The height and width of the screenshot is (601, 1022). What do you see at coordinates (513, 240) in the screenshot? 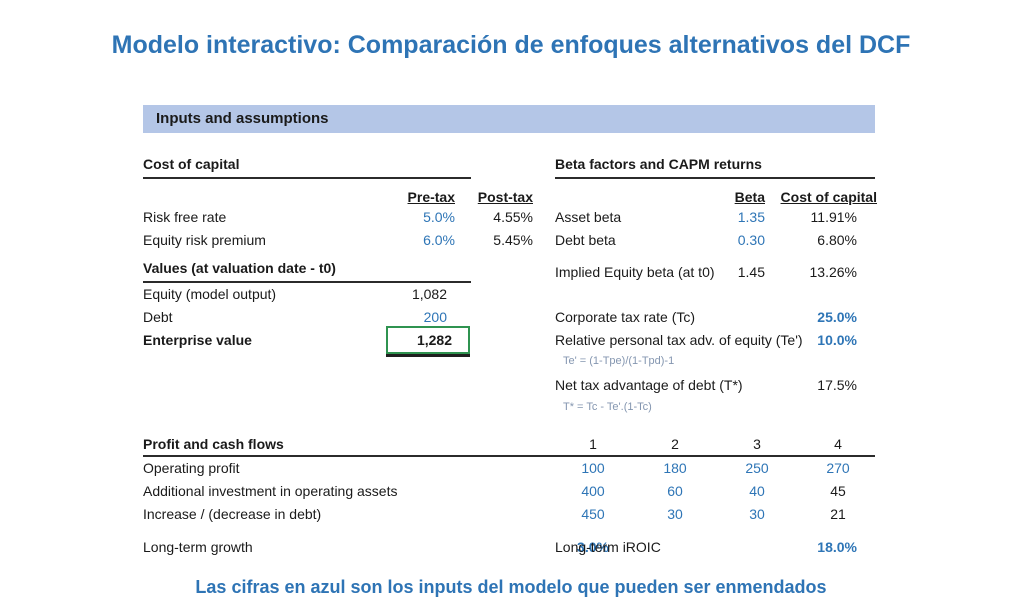
I see `cell-equity-risk-premium-post-tax: 5.45%` at bounding box center [513, 240].